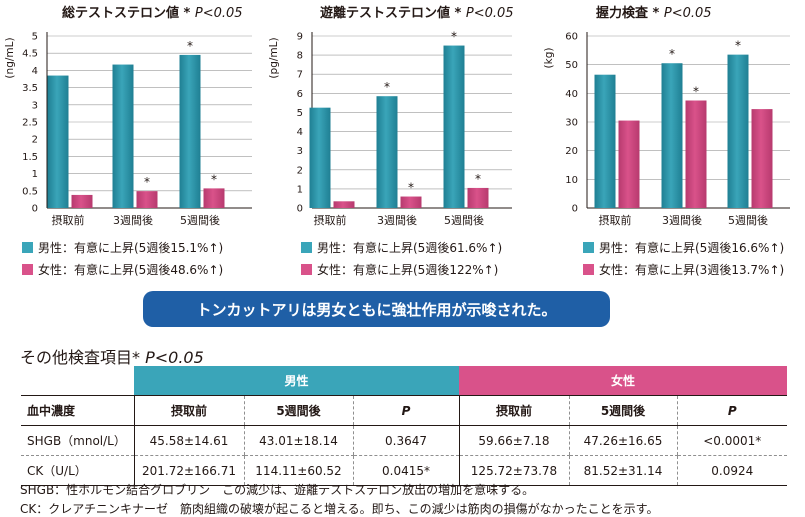  What do you see at coordinates (571, 180) in the screenshot?
I see `y-tick-label: 10` at bounding box center [571, 180].